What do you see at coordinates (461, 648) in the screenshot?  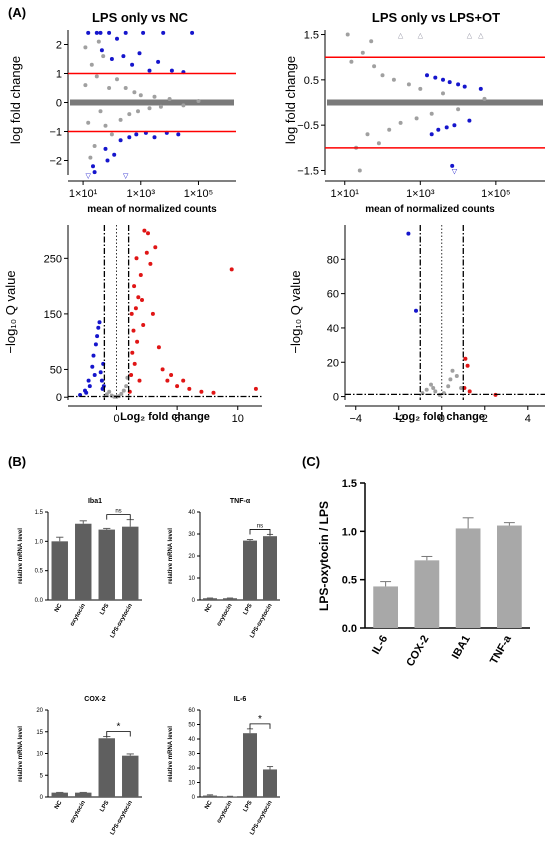 I see `x-tick-label: IBA1` at bounding box center [461, 648].